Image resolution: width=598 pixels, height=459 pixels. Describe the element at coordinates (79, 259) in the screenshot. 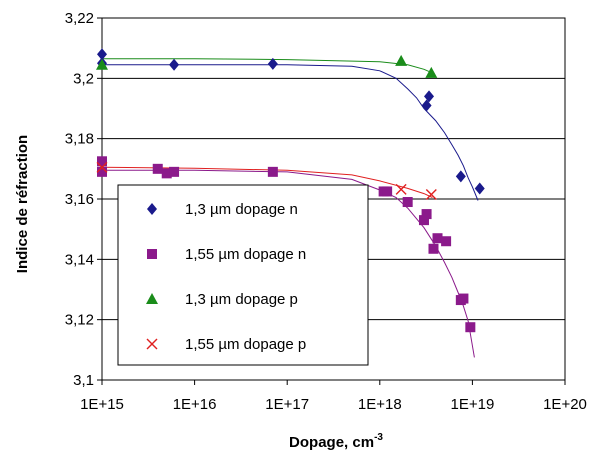

I see `y-tick-label: 3,14` at that location.